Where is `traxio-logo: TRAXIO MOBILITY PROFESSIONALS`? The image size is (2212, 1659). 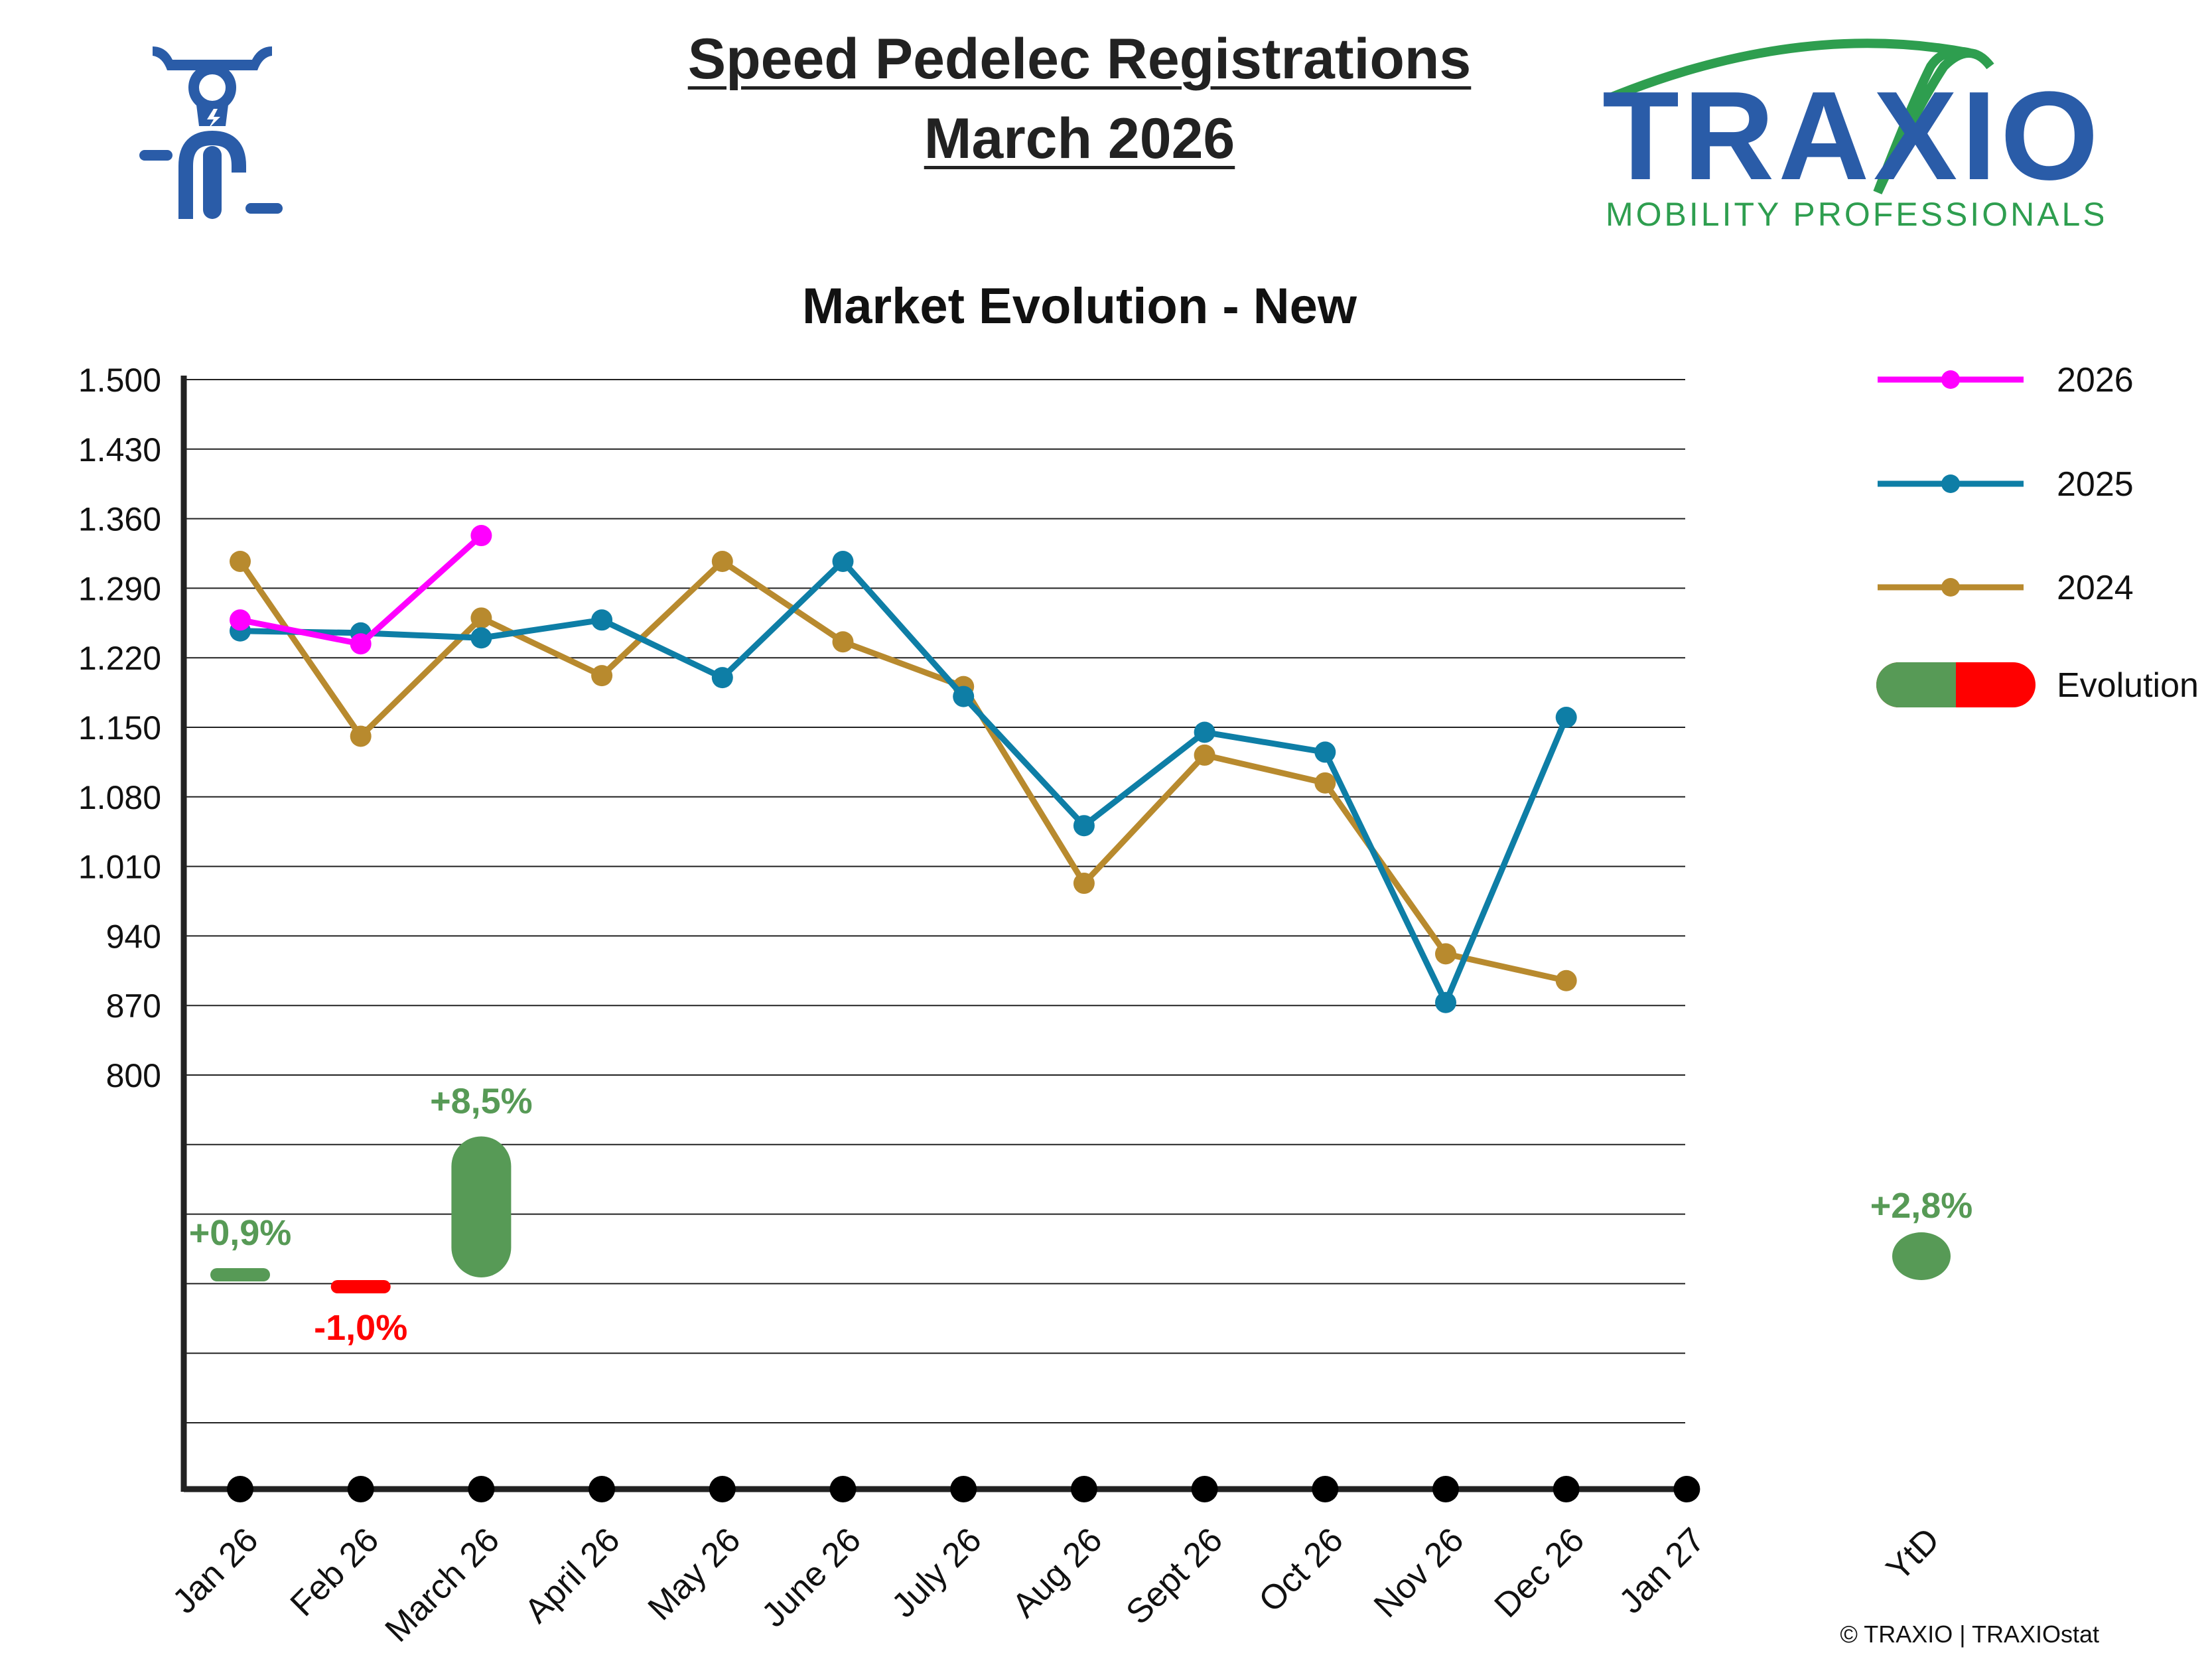 traxio-logo: TRAXIO MOBILITY PROFESSIONALS is located at coordinates (1852, 135).